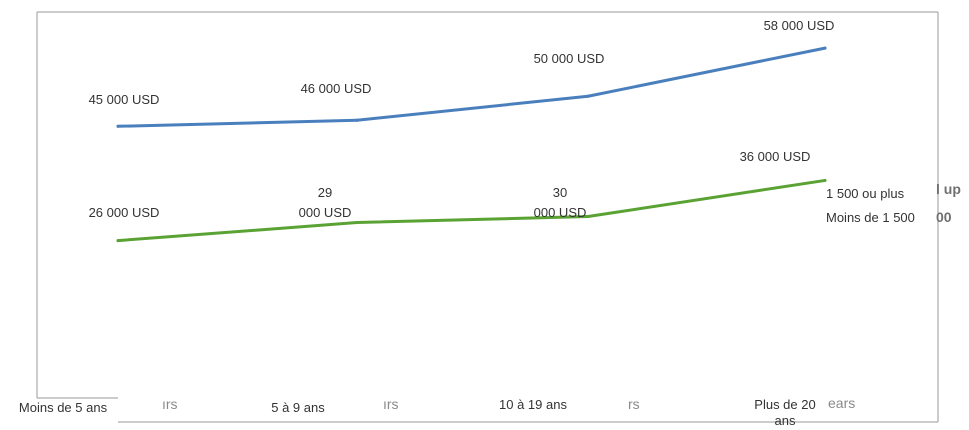 The width and height of the screenshot is (969, 430). Describe the element at coordinates (298, 407) in the screenshot. I see `x-tick-label-2: 5 à 9 ans` at that location.